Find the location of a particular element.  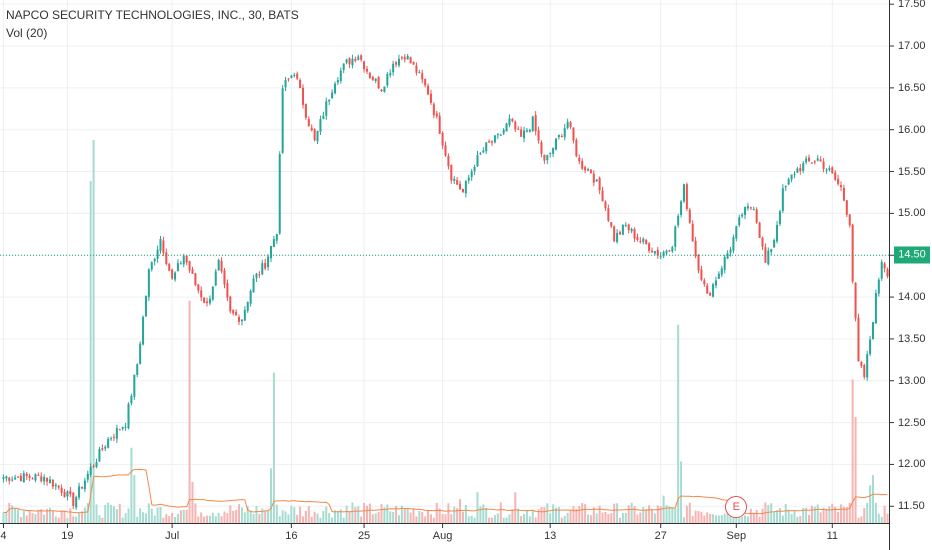

price-tick-label: 13.00 is located at coordinates (912, 380).